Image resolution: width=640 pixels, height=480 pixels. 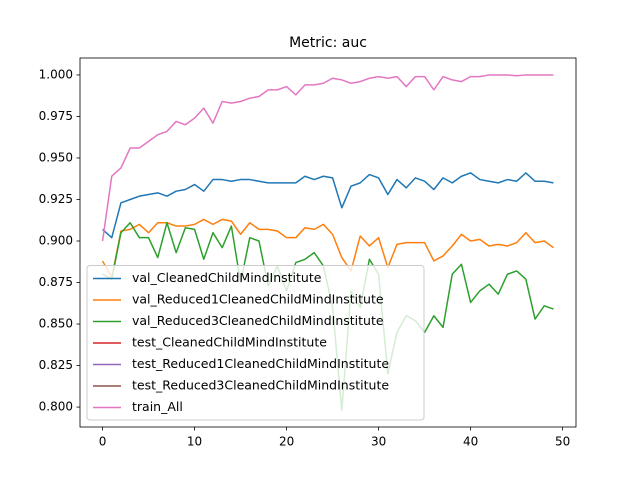 I want to click on y-tick-label: 0.875, so click(x=56, y=282).